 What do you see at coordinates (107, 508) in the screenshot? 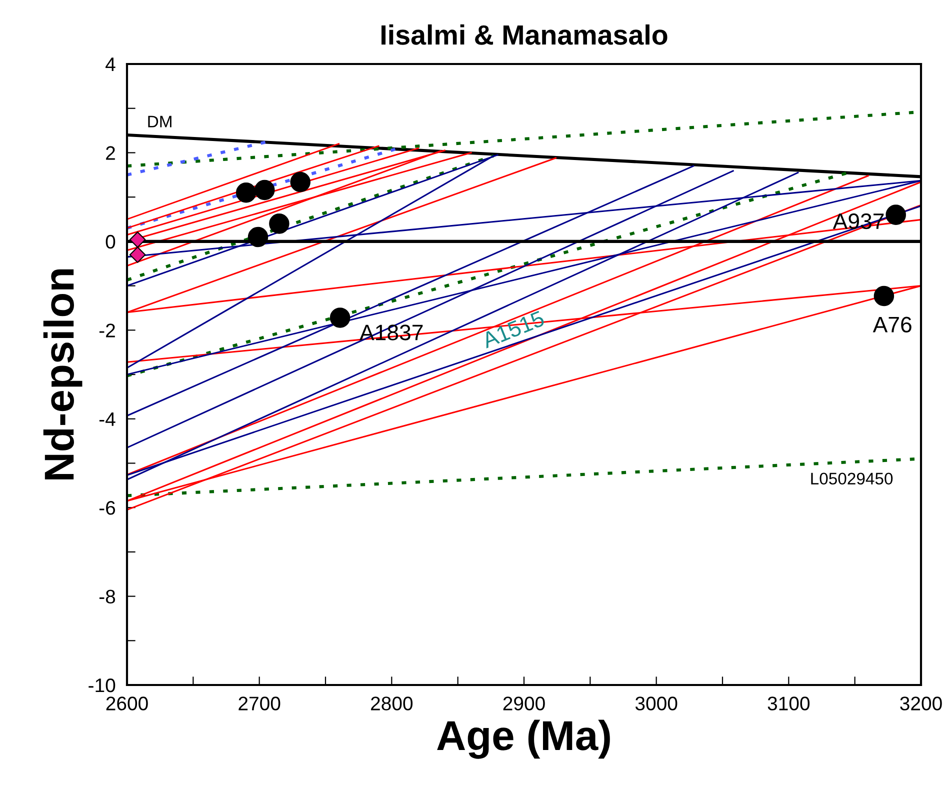
I see `y-tick-label: -6` at bounding box center [107, 508].